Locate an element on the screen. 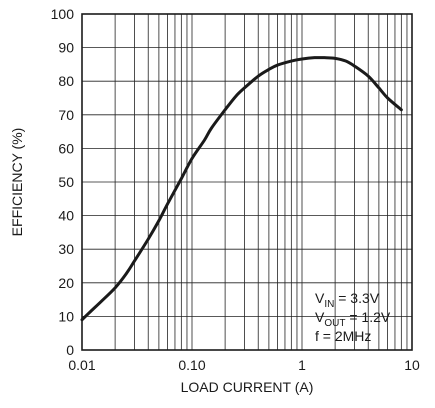 This screenshot has height=408, width=435. y-tick-label: 0 is located at coordinates (70, 350).